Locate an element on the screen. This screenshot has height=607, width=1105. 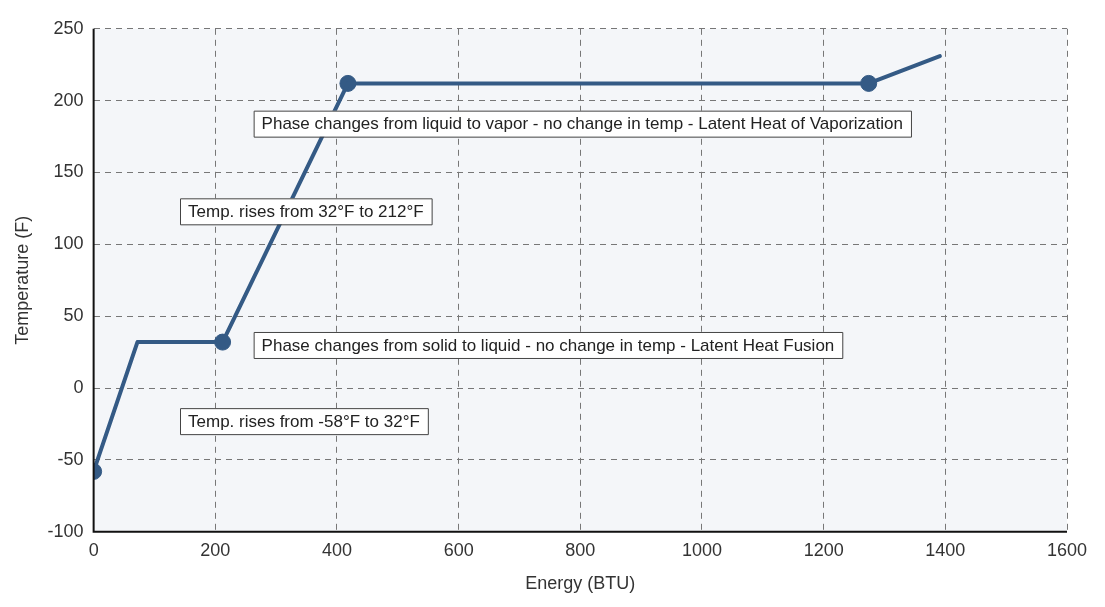
x-tick-label: 1000 is located at coordinates (702, 549).